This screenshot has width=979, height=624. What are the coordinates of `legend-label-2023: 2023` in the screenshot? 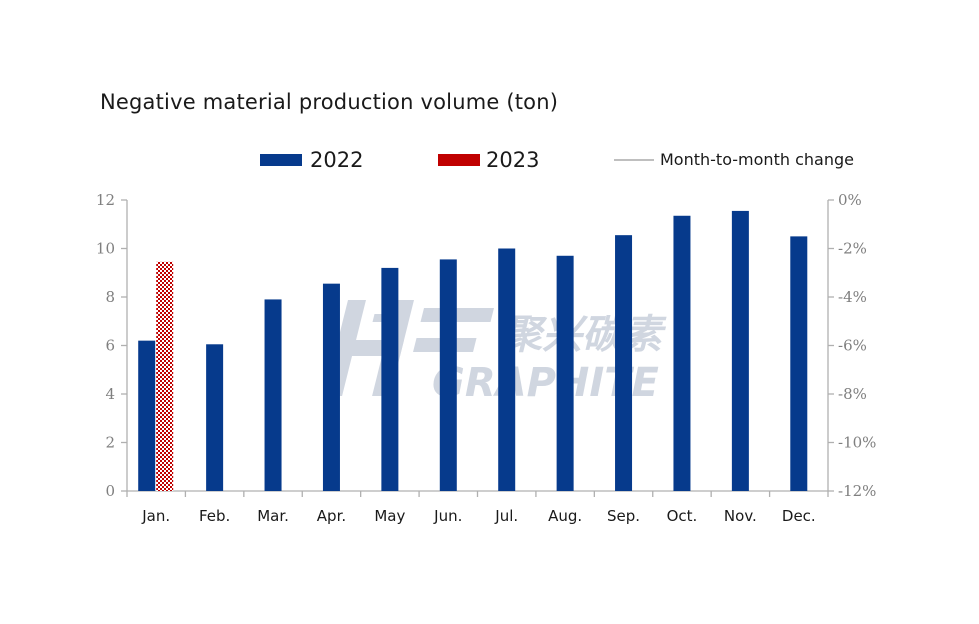 It's located at (513, 160).